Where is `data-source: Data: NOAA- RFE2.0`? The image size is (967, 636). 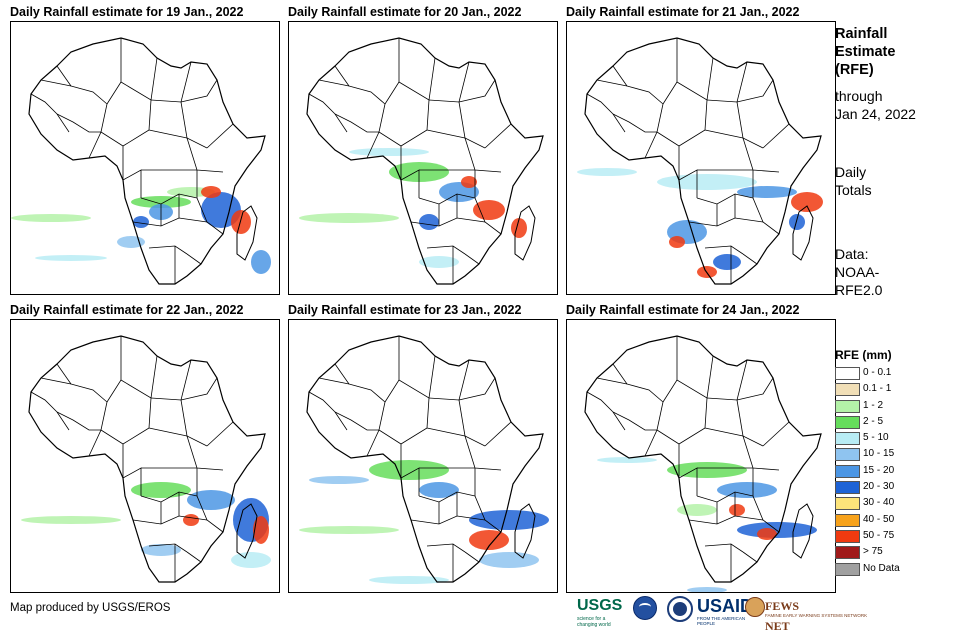
data-source: Data: NOAA- RFE2.0 is located at coordinates (858, 272).